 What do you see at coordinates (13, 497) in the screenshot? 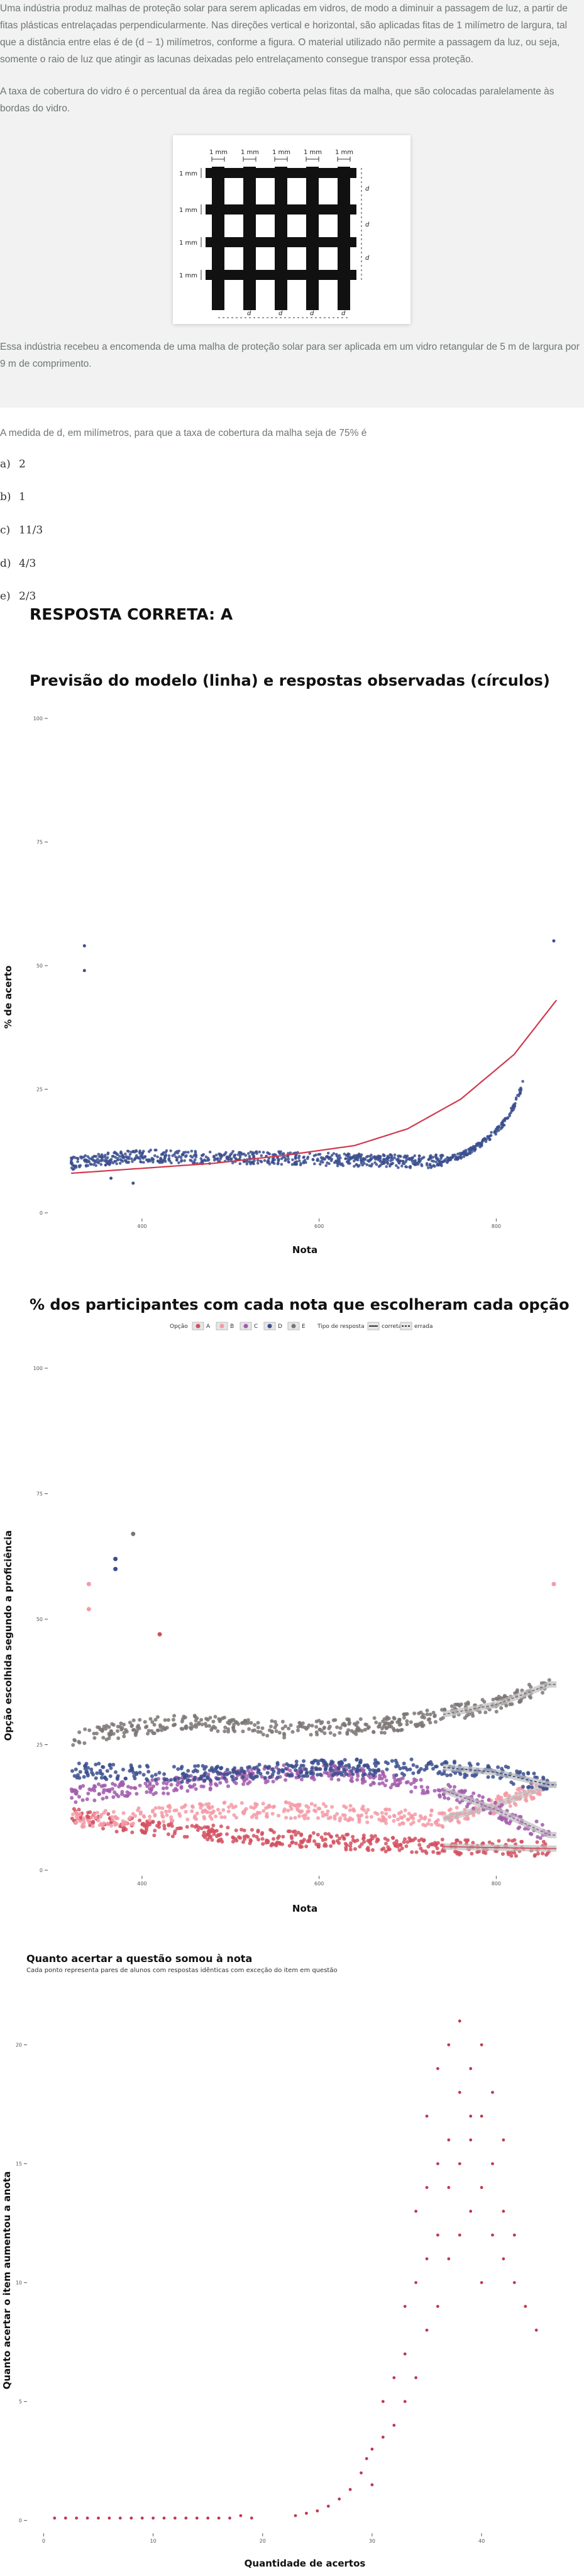
I see `option-b: b) 1` at bounding box center [13, 497].